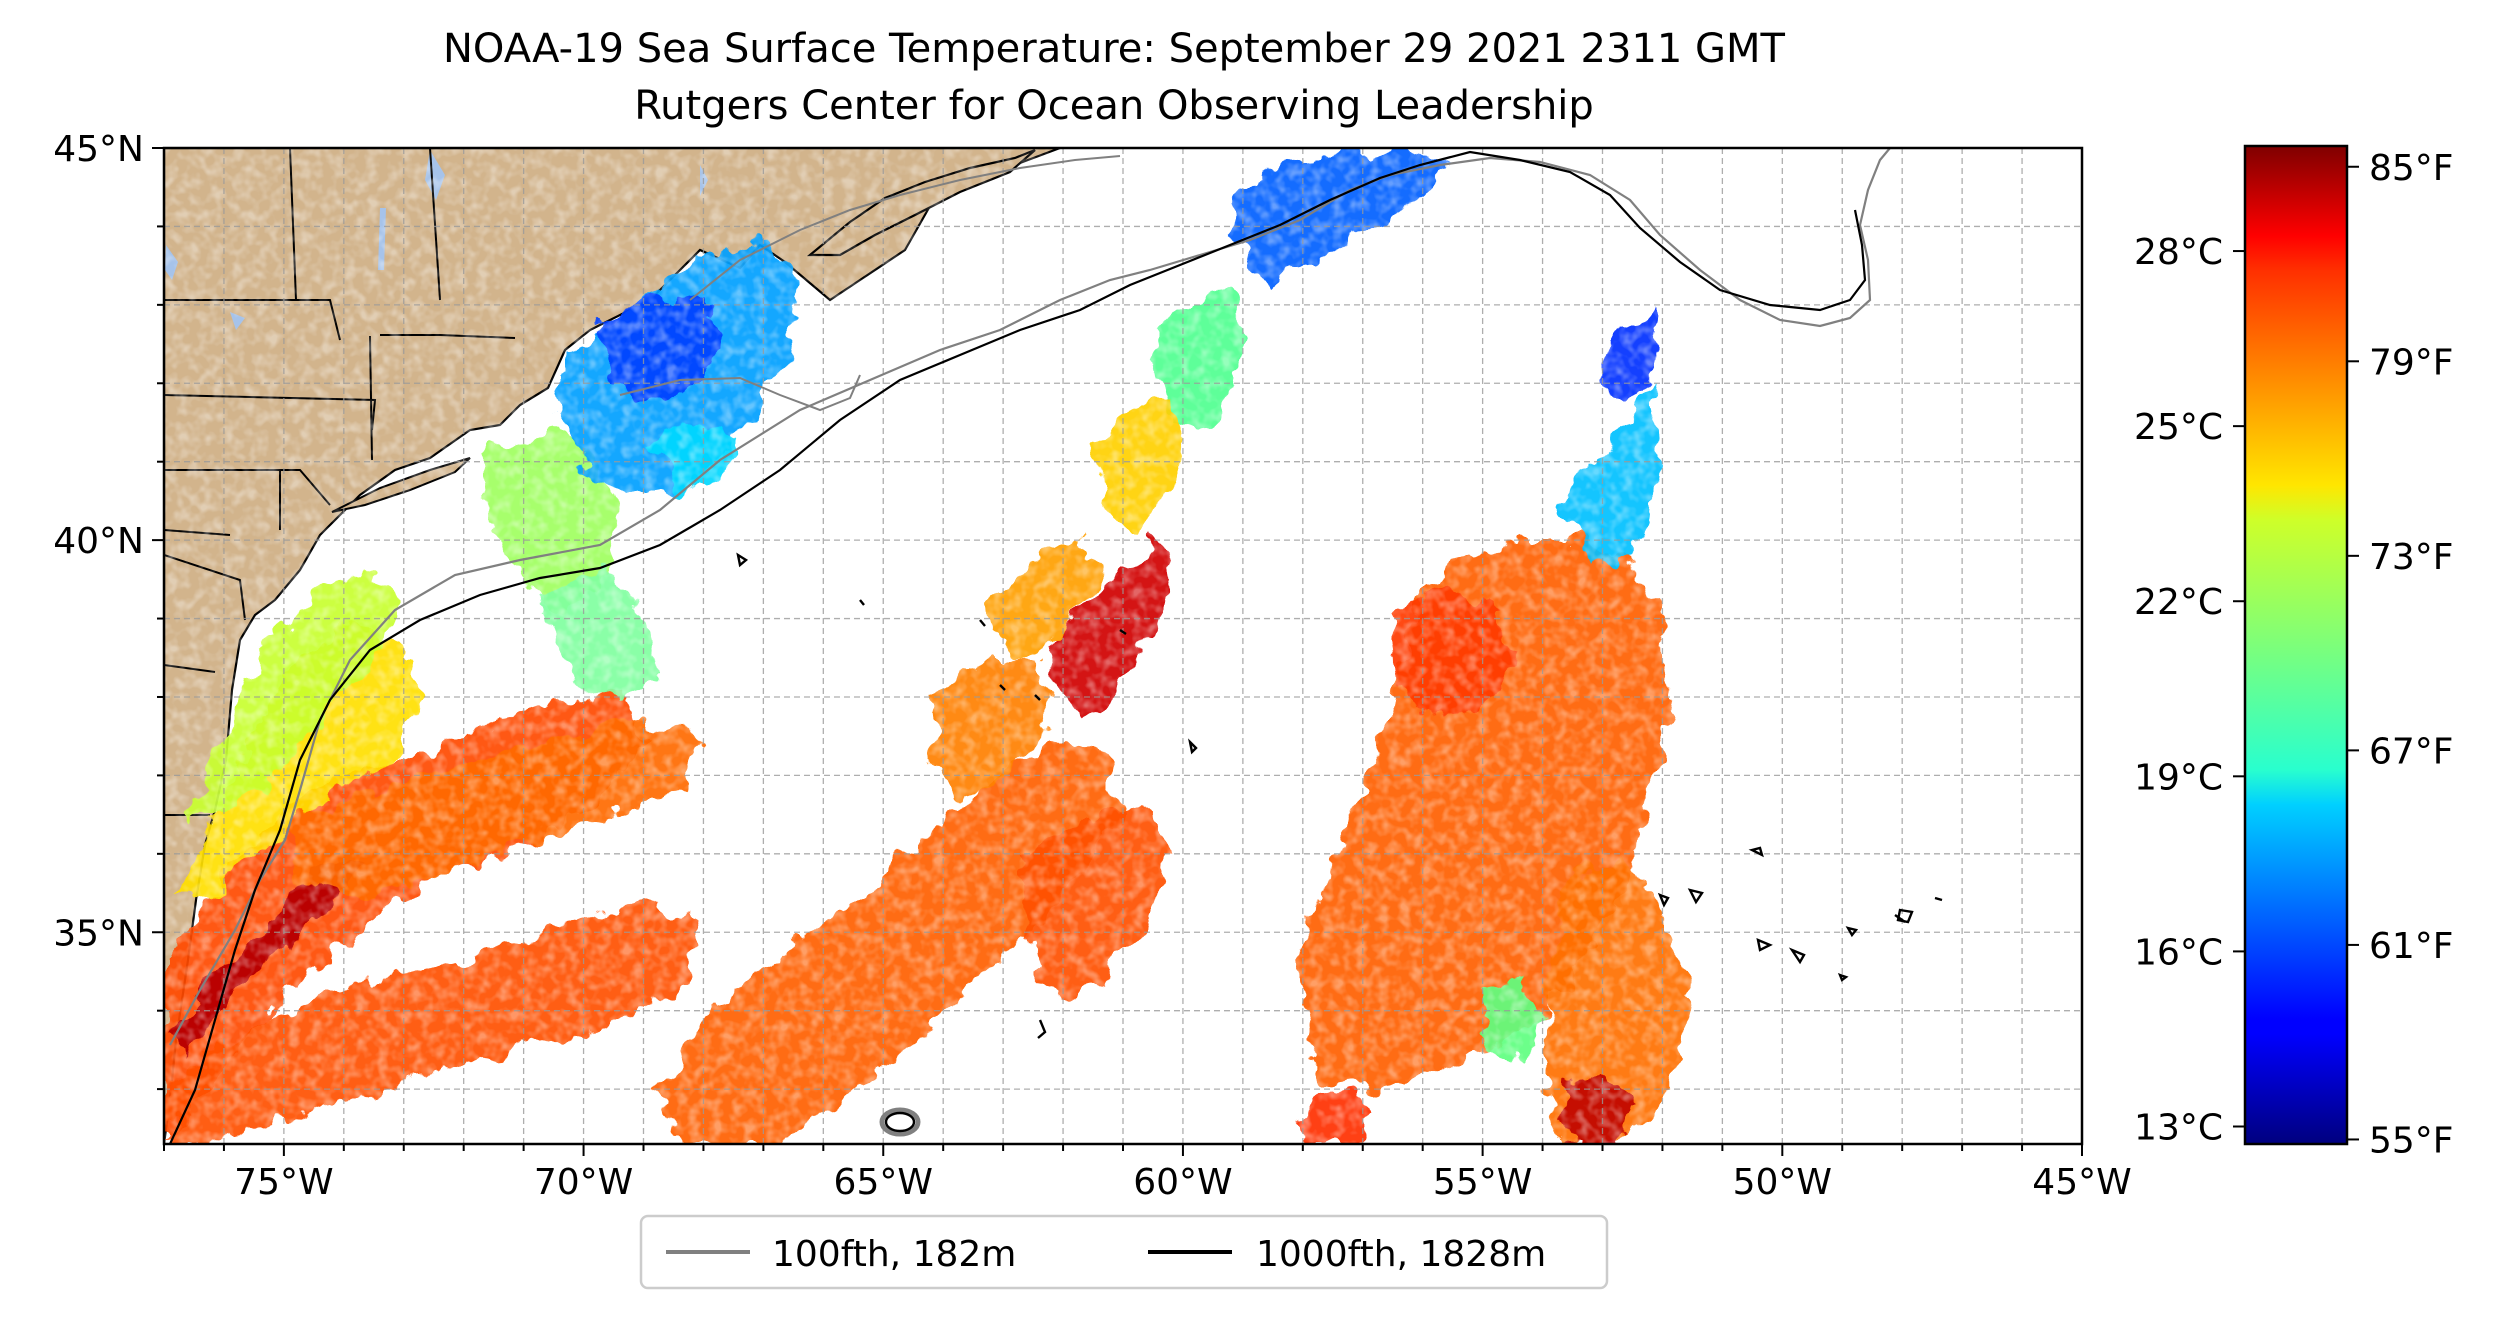 The height and width of the screenshot is (1318, 2502). Describe the element at coordinates (2411, 946) in the screenshot. I see `colorbar-f-label: 61°F` at that location.